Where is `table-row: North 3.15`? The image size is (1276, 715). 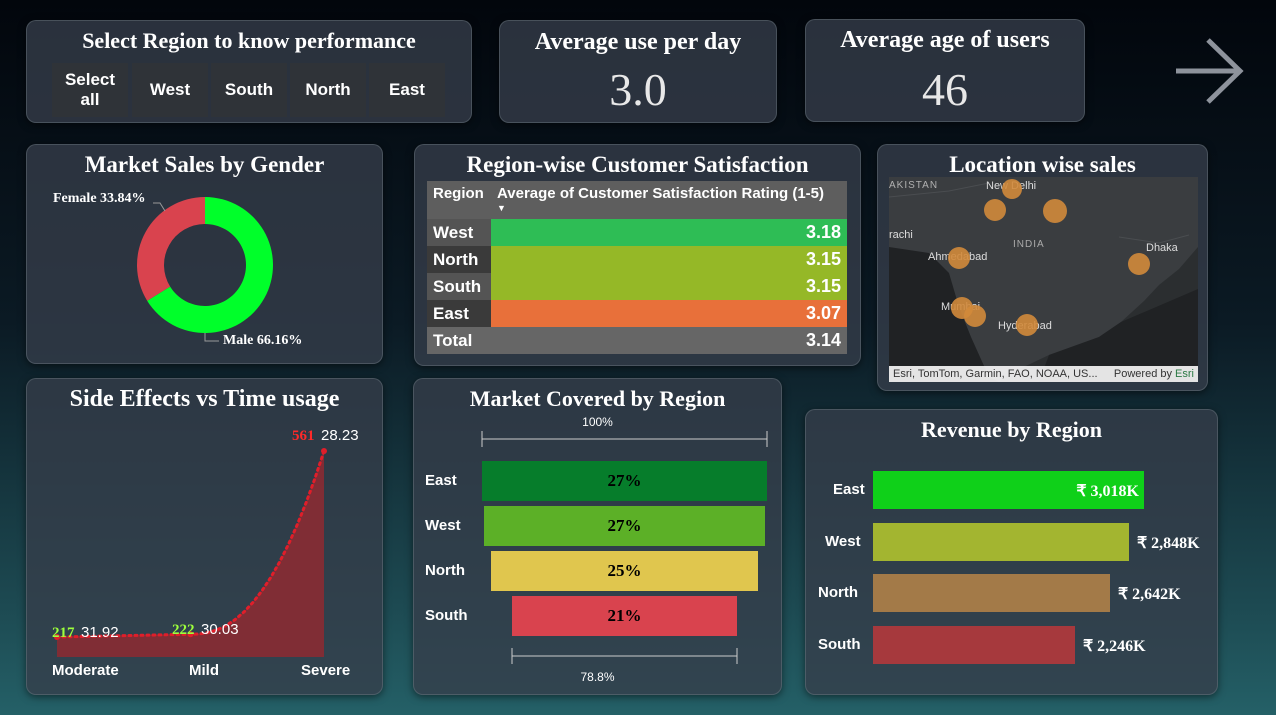 table-row: North 3.15 is located at coordinates (637, 259).